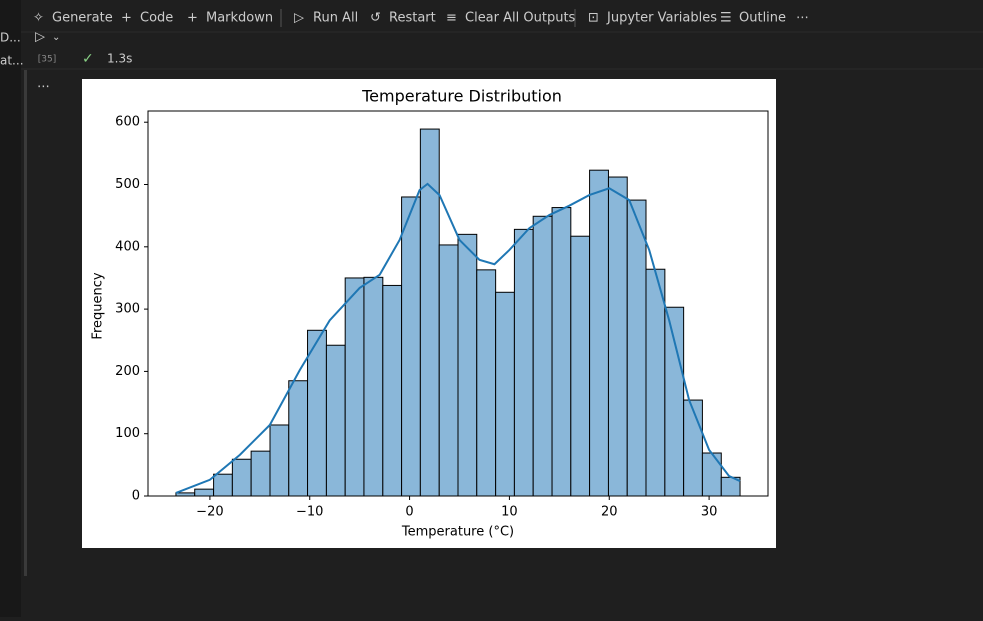 The height and width of the screenshot is (621, 983). I want to click on x-tick-label: −20, so click(209, 512).